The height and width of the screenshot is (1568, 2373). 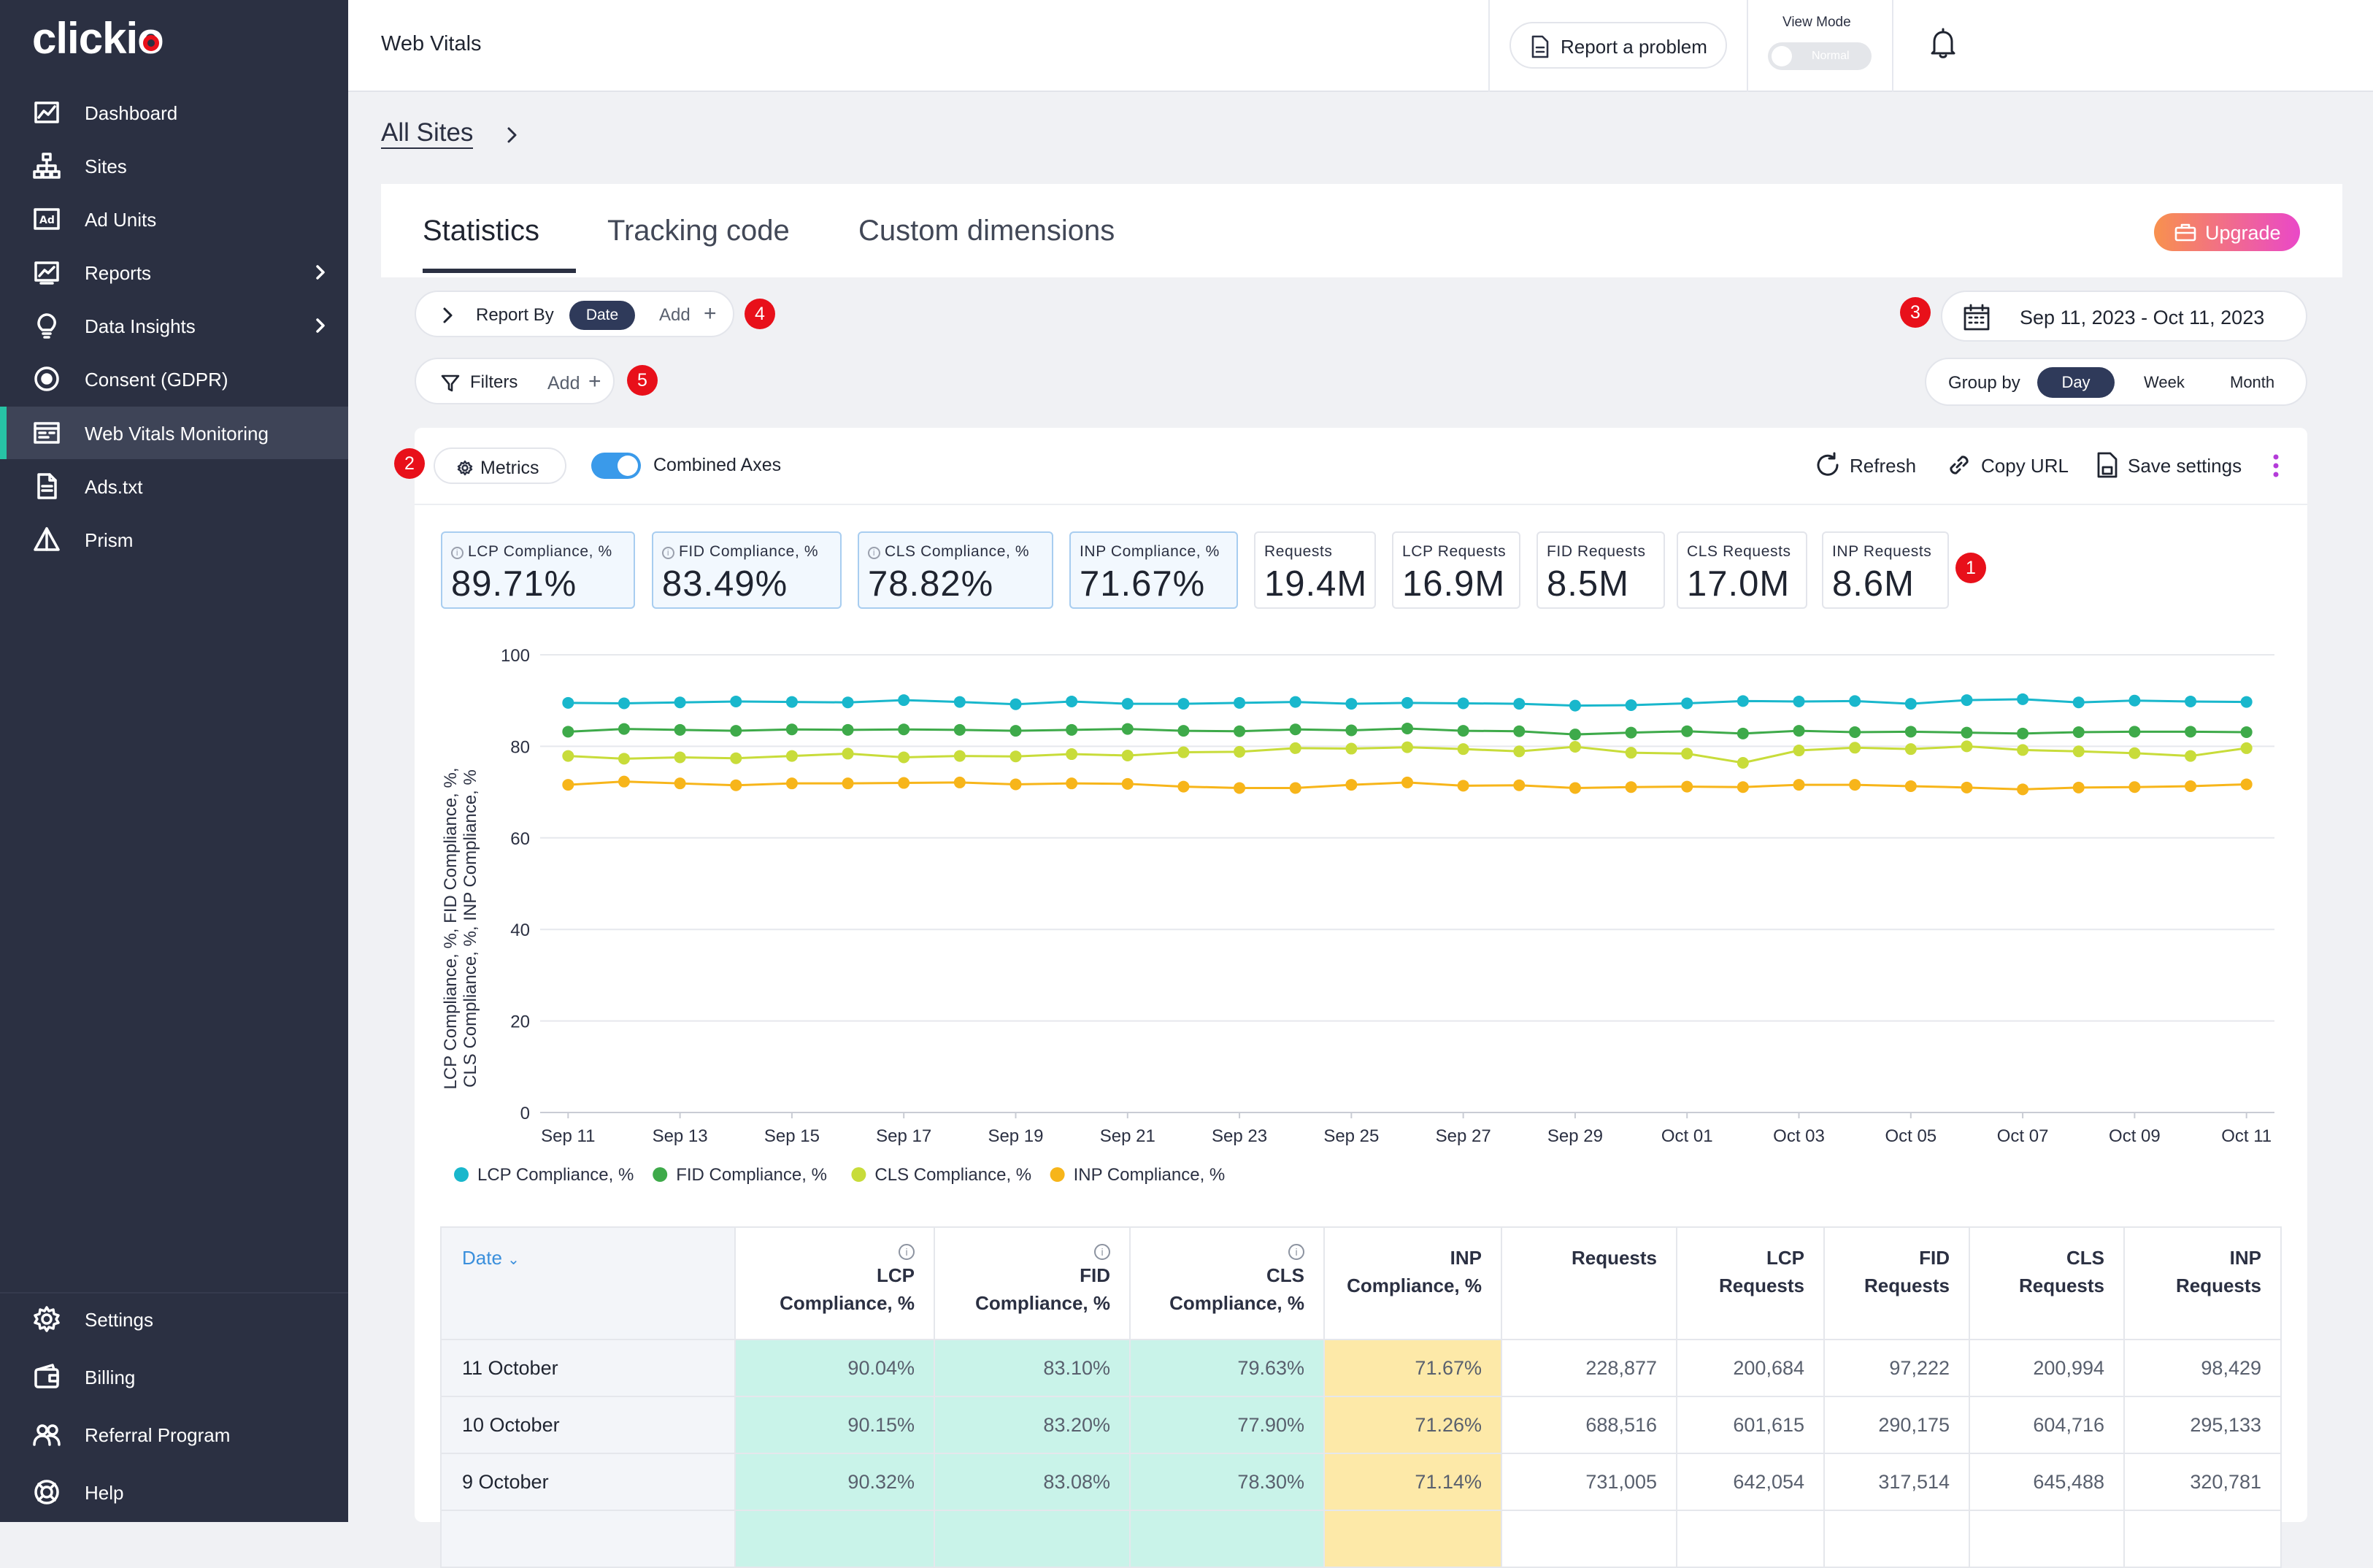 I want to click on sidebar-item-sites: Sites, so click(x=174, y=166).